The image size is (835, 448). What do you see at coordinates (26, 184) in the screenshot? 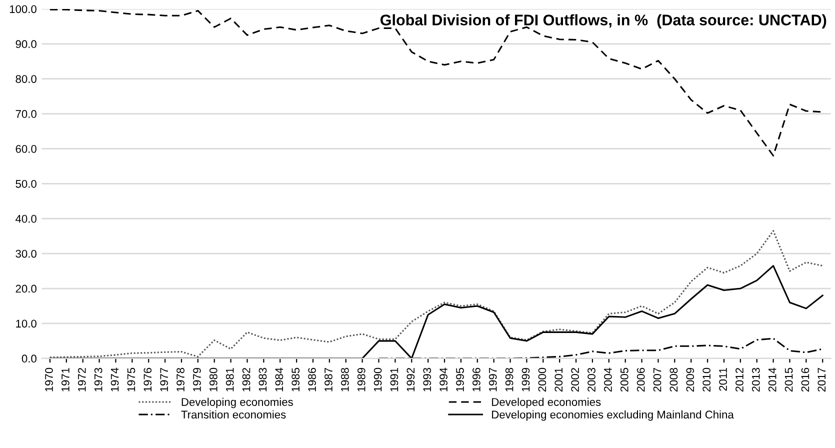
I see `y-tick-label: 50.0` at bounding box center [26, 184].